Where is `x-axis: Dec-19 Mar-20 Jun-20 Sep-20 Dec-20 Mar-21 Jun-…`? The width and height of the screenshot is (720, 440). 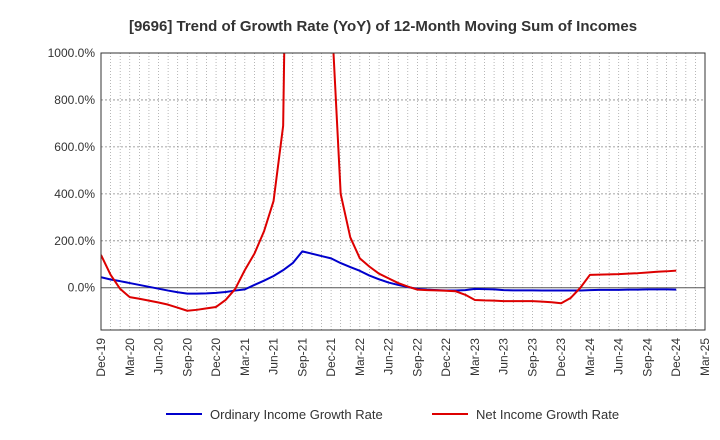 x-axis: Dec-19 Mar-20 Jun-20 Sep-20 Dec-20 Mar-21 Jun-… is located at coordinates (403, 357).